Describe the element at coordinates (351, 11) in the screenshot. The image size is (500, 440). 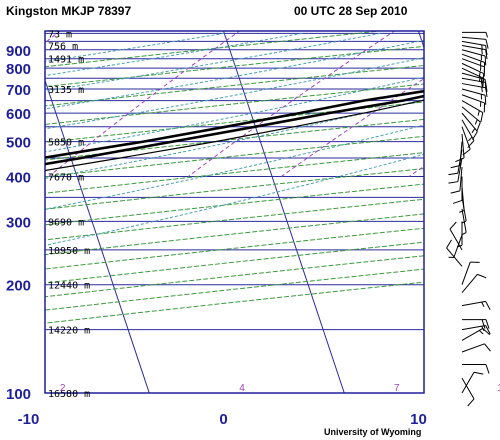
I see `observation-time: 00 UTC 28 Sep 2010` at that location.